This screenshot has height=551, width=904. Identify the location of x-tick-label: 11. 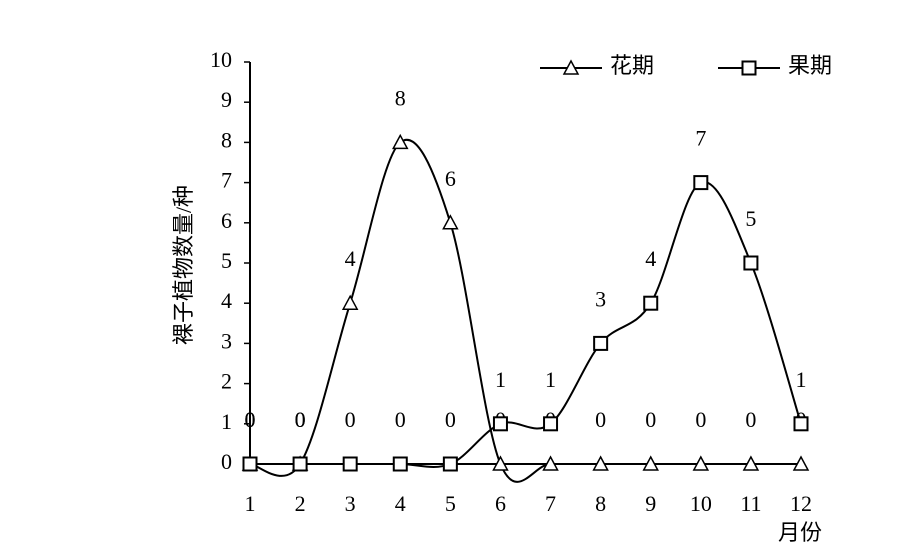
(750, 503).